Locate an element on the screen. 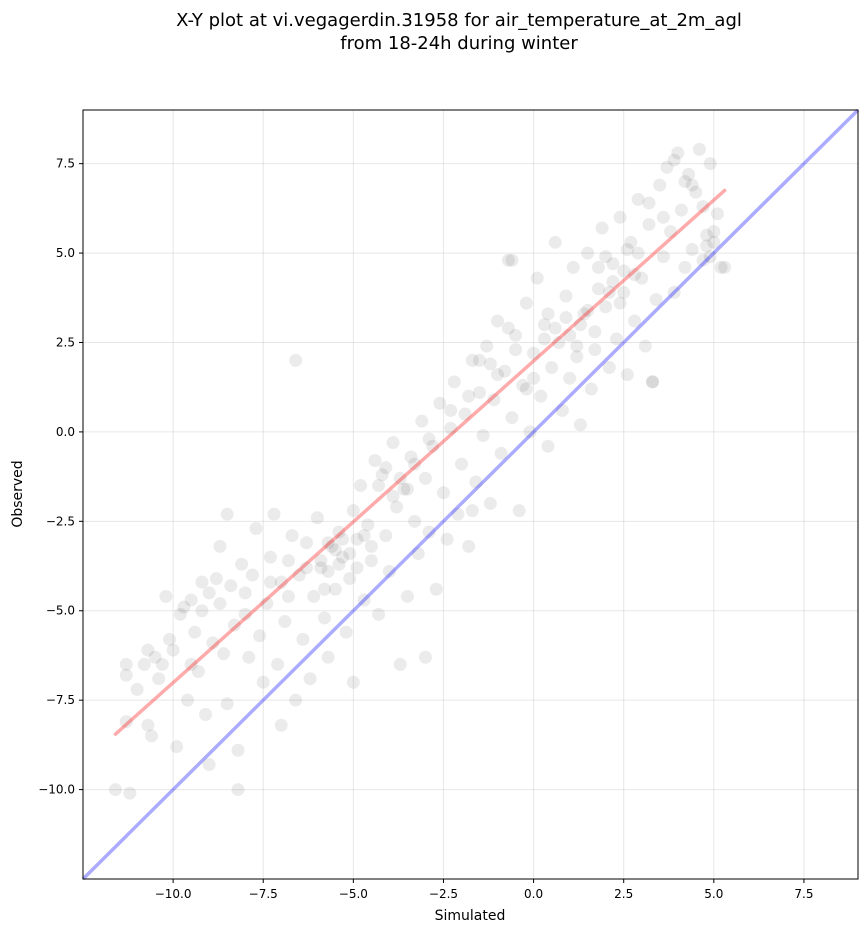  y-tick-label: 2.5 is located at coordinates (65, 342).